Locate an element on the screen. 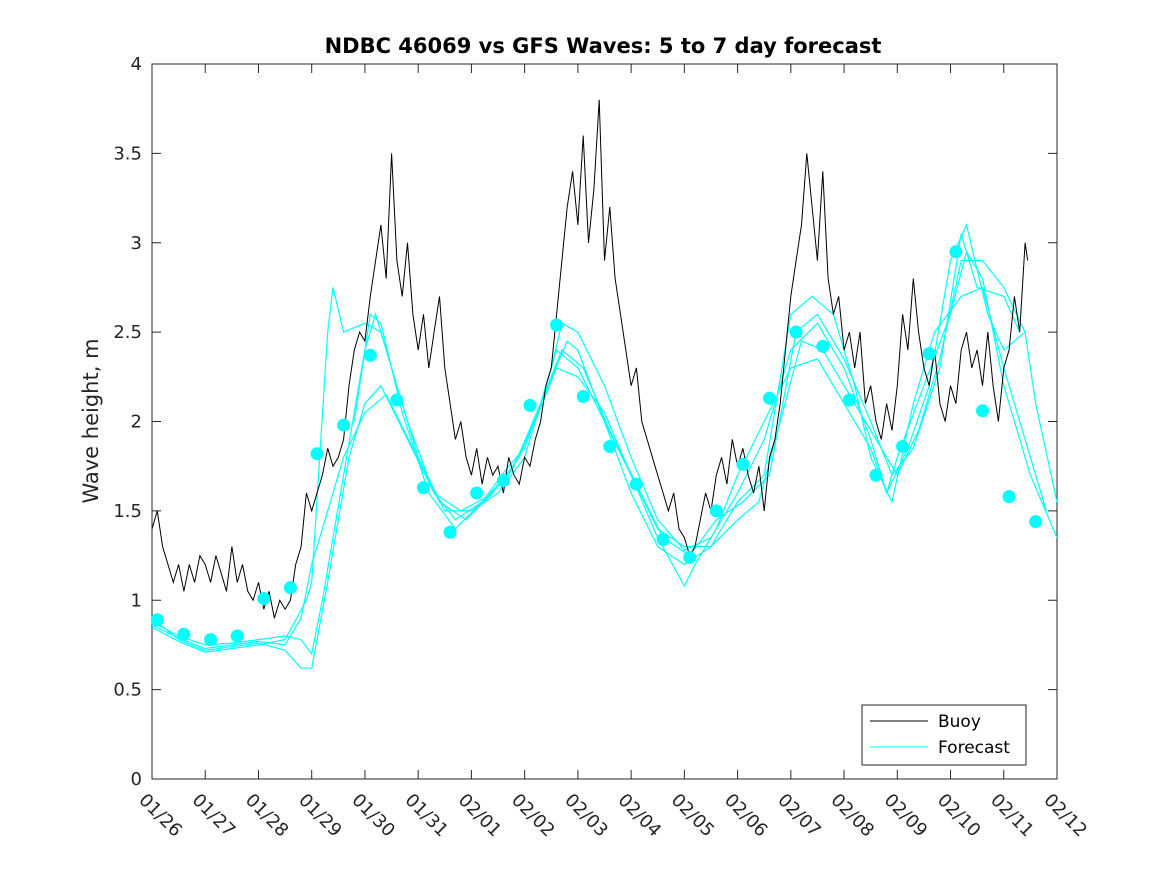  y-tick-label: 4 is located at coordinates (136, 64).